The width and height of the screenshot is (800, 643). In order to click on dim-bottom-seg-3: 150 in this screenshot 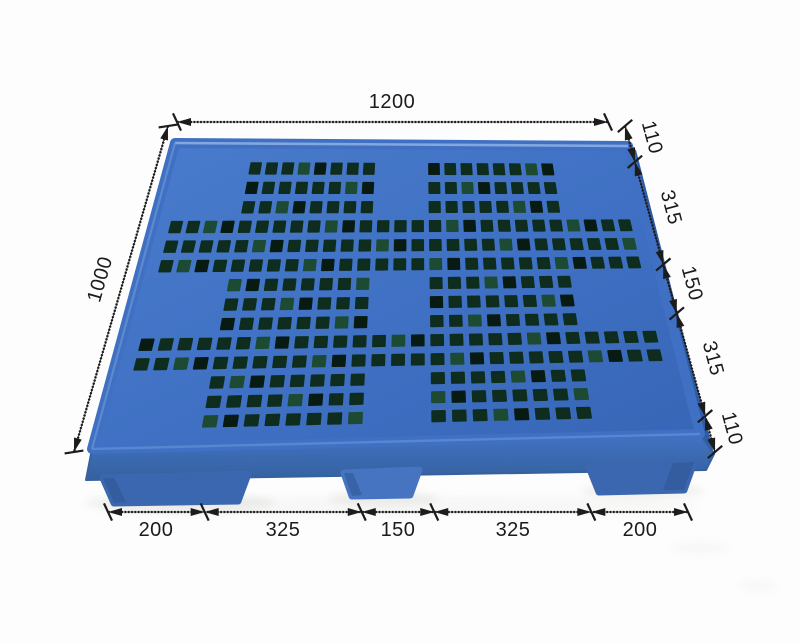, I will do `click(398, 530)`.